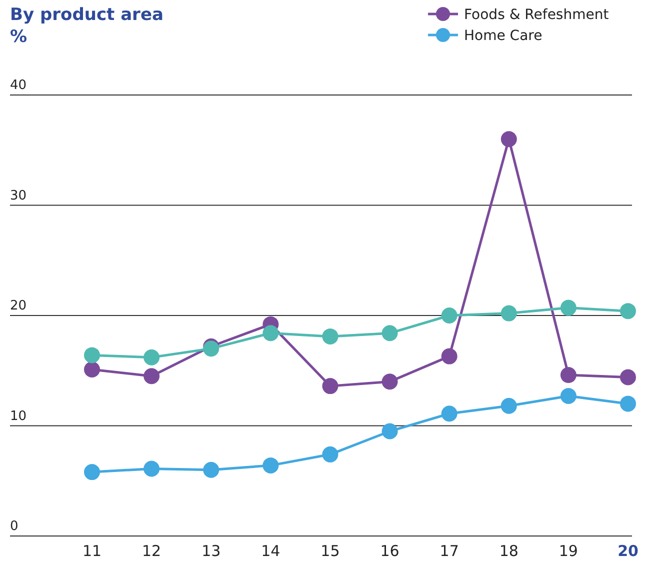 This screenshot has height=561, width=647. What do you see at coordinates (628, 551) in the screenshot?
I see `x-tick-label: 20` at bounding box center [628, 551].